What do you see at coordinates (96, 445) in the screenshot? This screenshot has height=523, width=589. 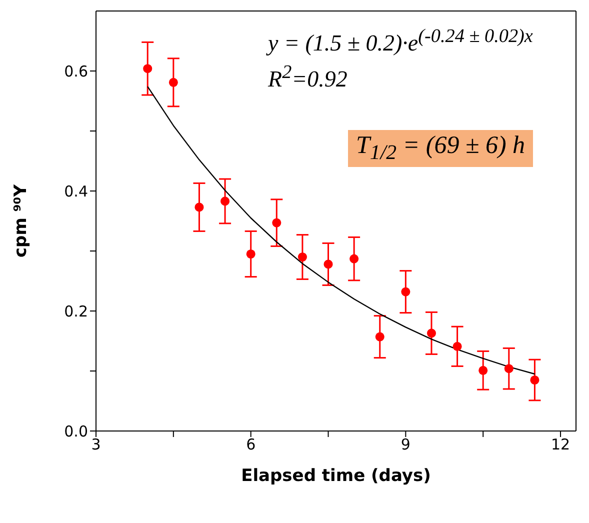 I see `x-tick-label: 3` at bounding box center [96, 445].